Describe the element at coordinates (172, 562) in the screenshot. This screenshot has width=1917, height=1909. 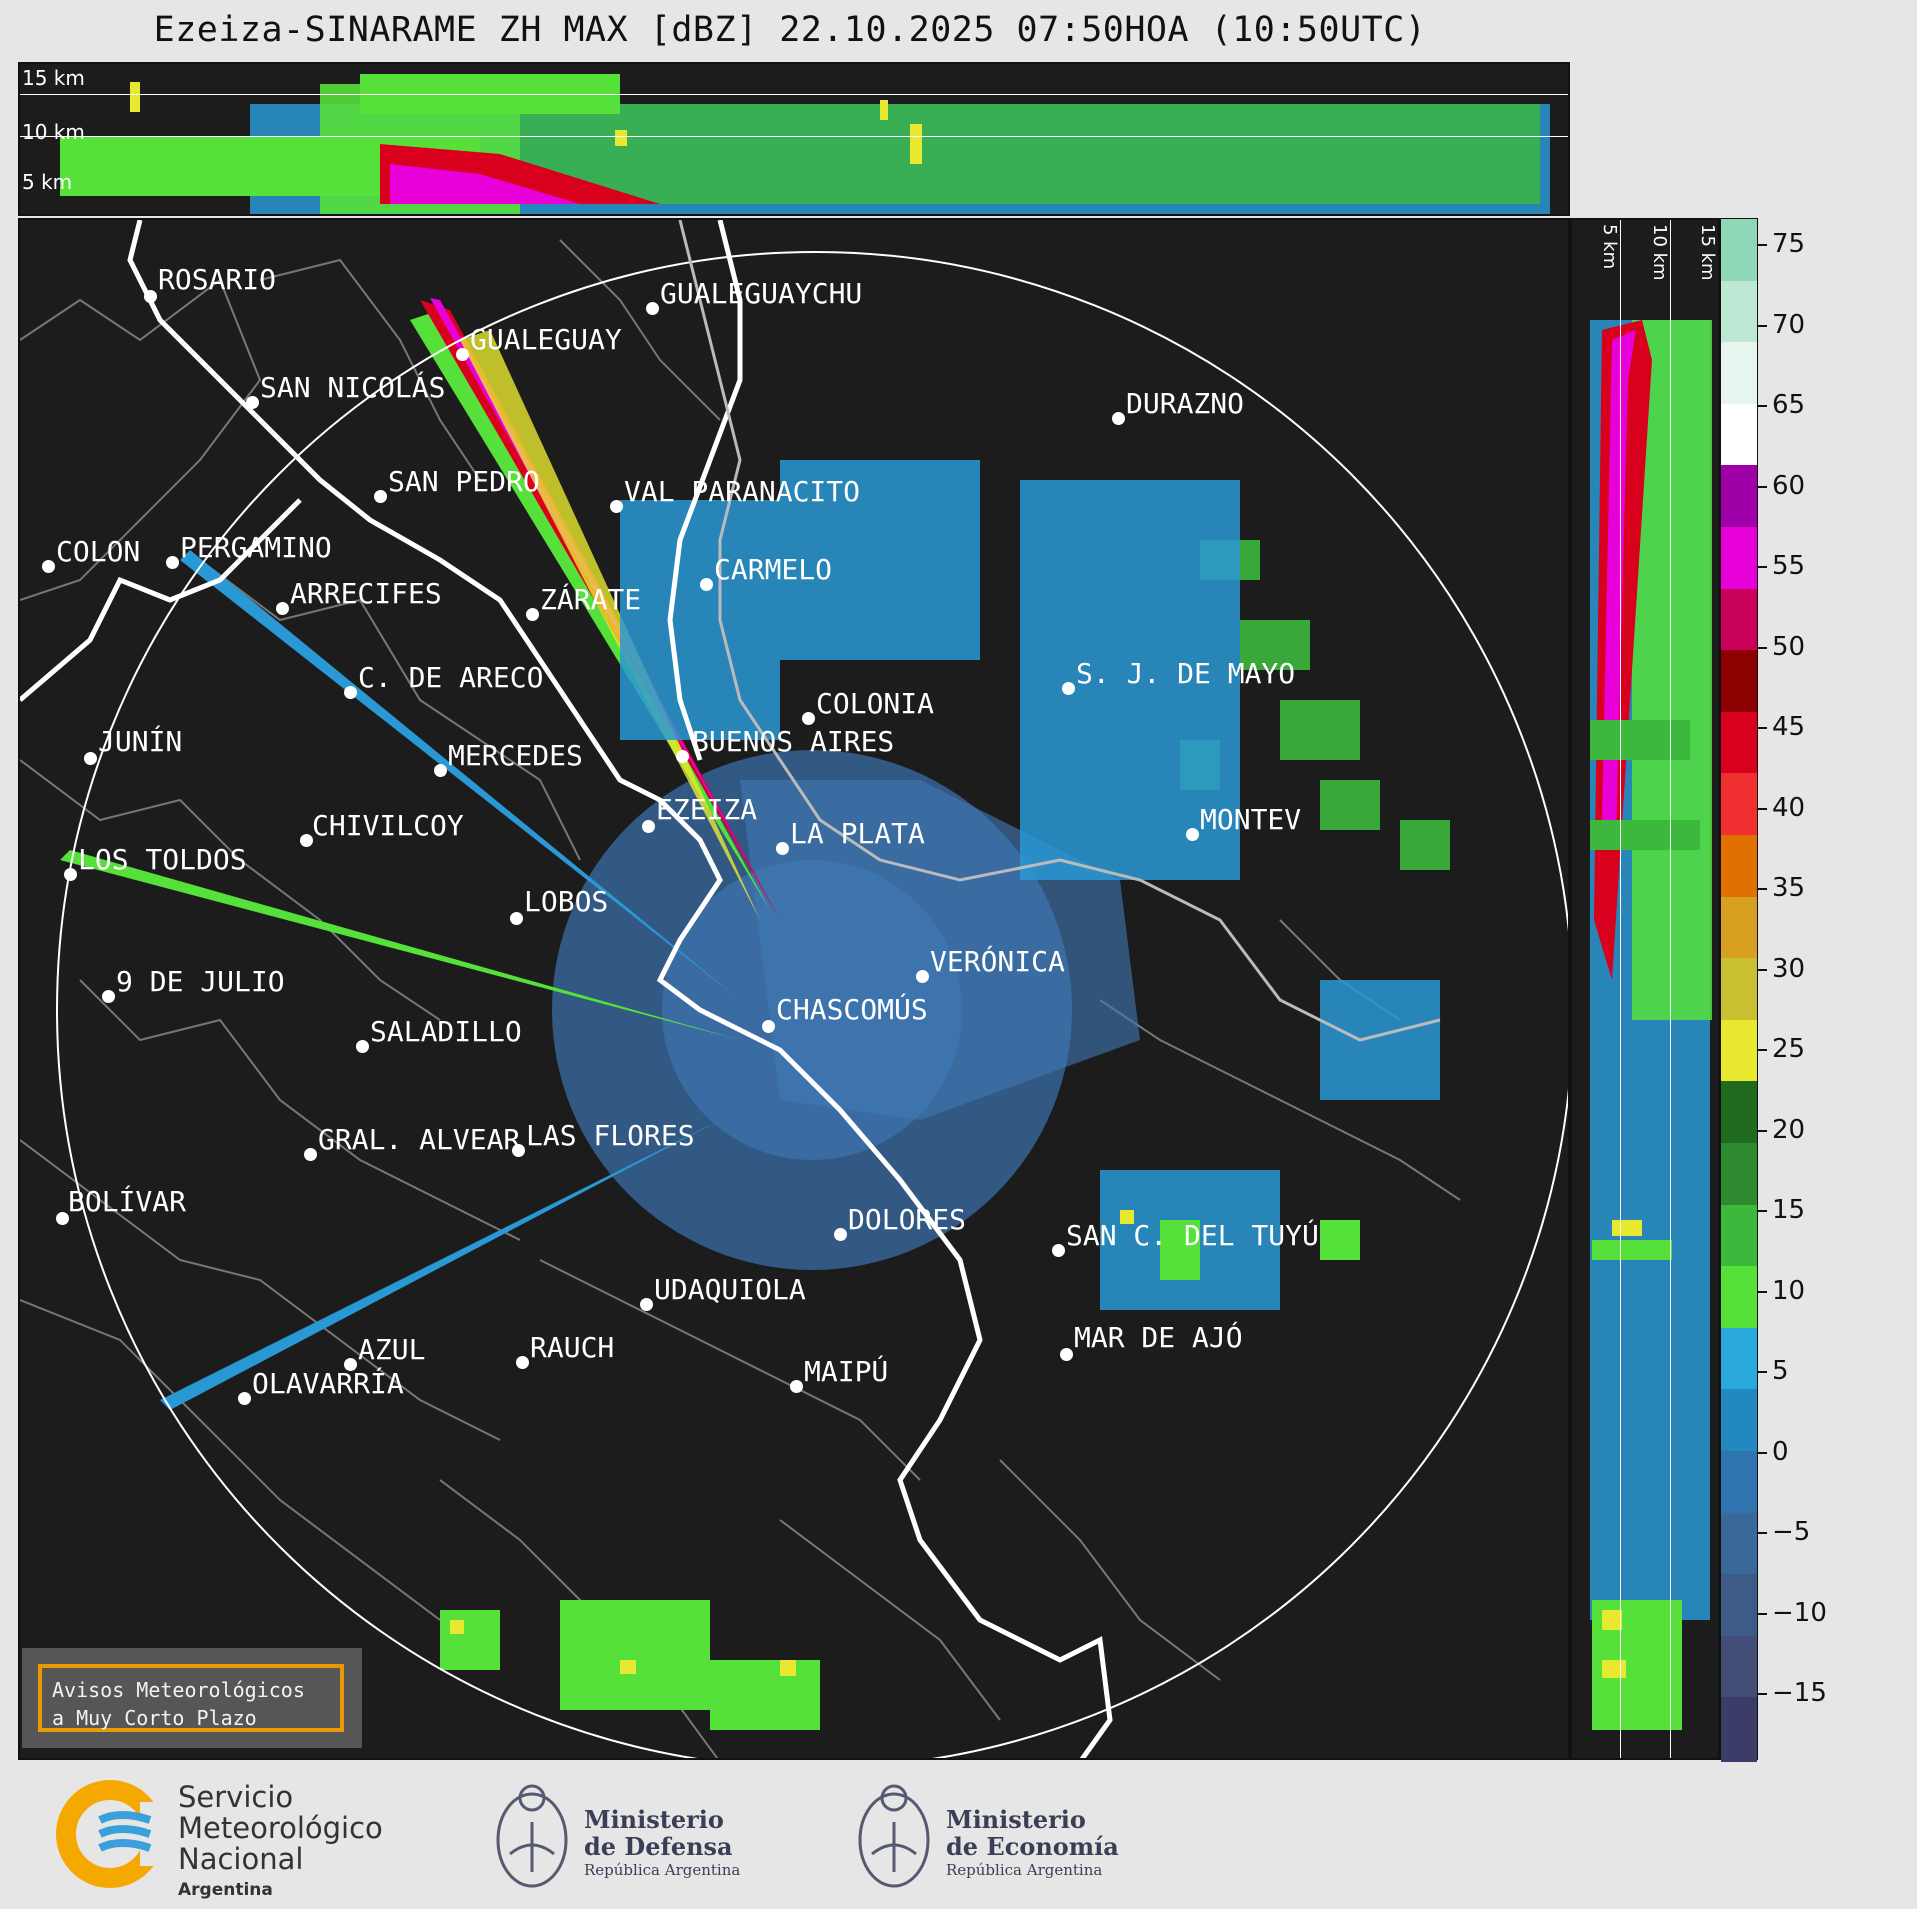
I see `city-dot-pergamino` at that location.